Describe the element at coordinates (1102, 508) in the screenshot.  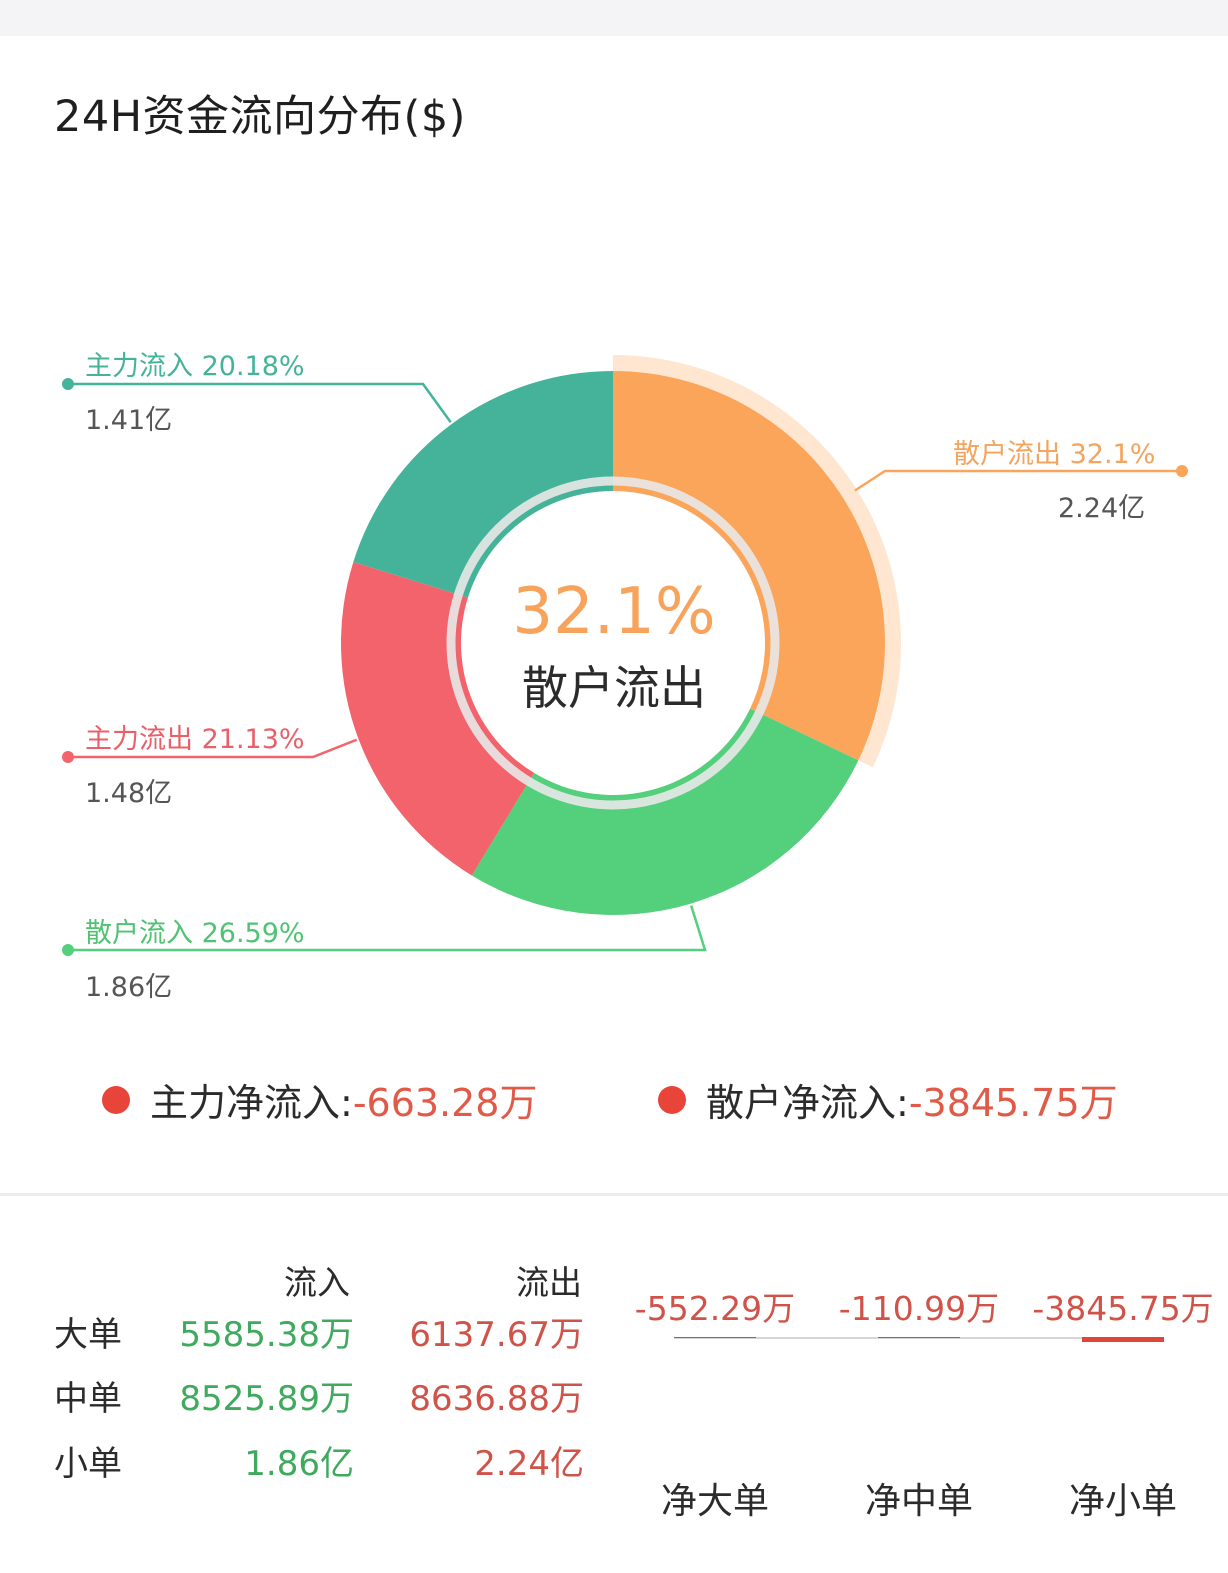
I see `slice-amount-retail-out: 2.24亿` at that location.